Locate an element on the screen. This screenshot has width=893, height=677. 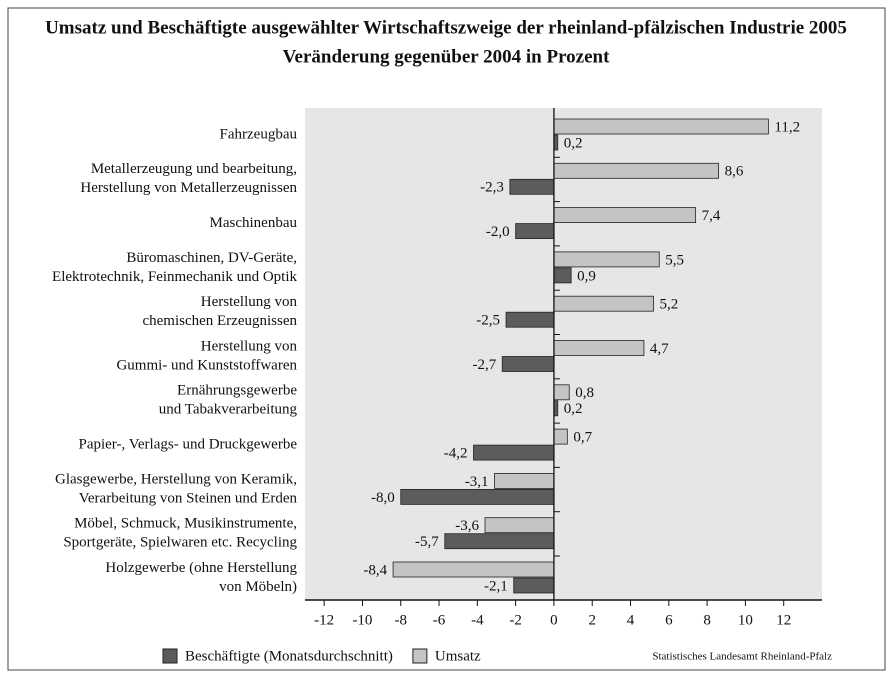
value-label: -3,1 is located at coordinates (477, 482).